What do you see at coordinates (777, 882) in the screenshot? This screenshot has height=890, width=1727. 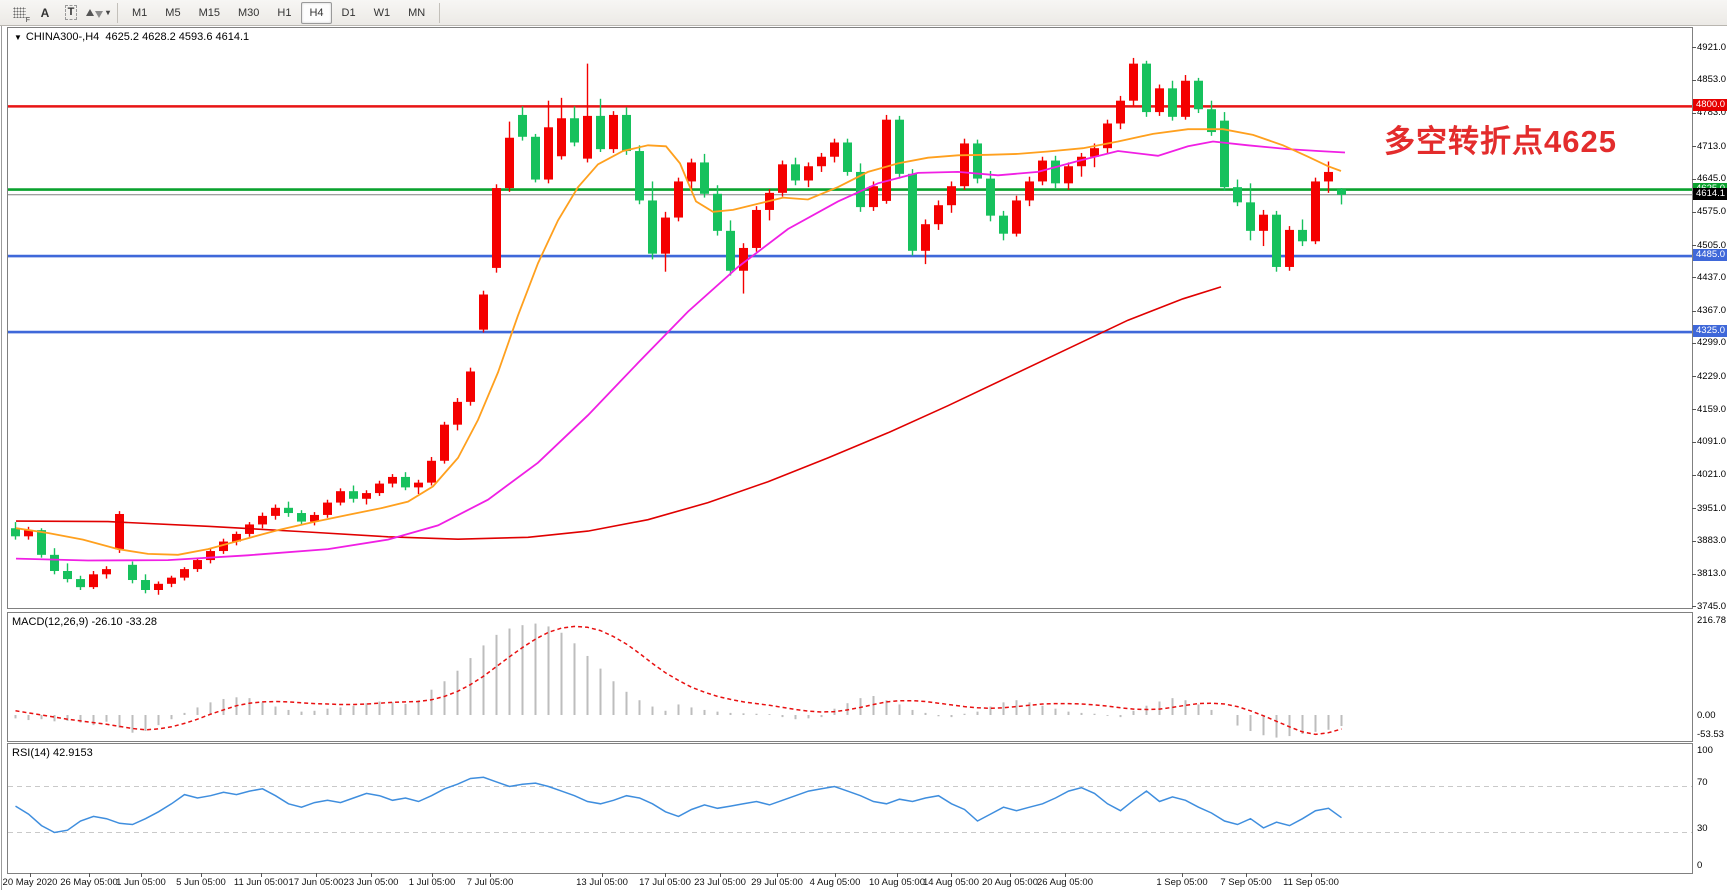 I see `time-axis-label: 29 Jul 05:00` at bounding box center [777, 882].